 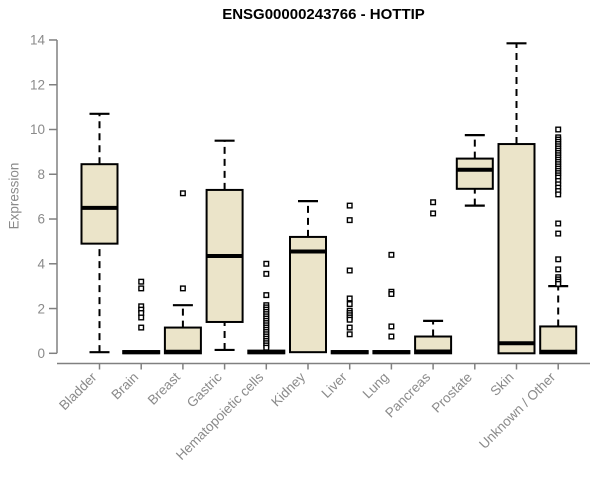 What do you see at coordinates (407, 394) in the screenshot?
I see `x-tick-label-pancreas: Pancreas` at bounding box center [407, 394].